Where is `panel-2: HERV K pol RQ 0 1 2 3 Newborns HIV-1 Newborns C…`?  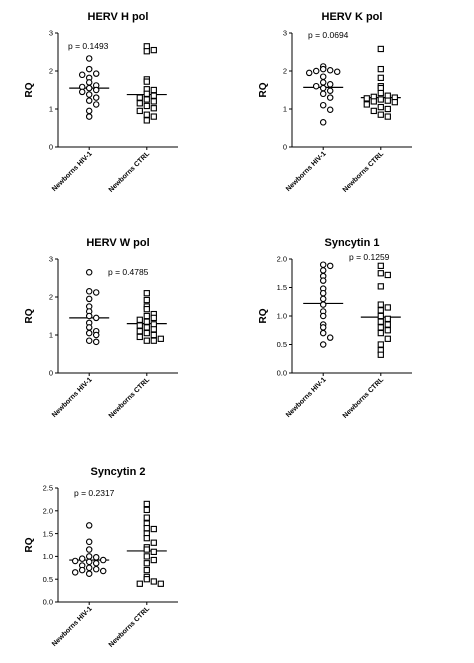 panel-2: HERV K pol RQ 0 1 2 3 Newborns HIV-1 Newborns C… is located at coordinates (335, 102).